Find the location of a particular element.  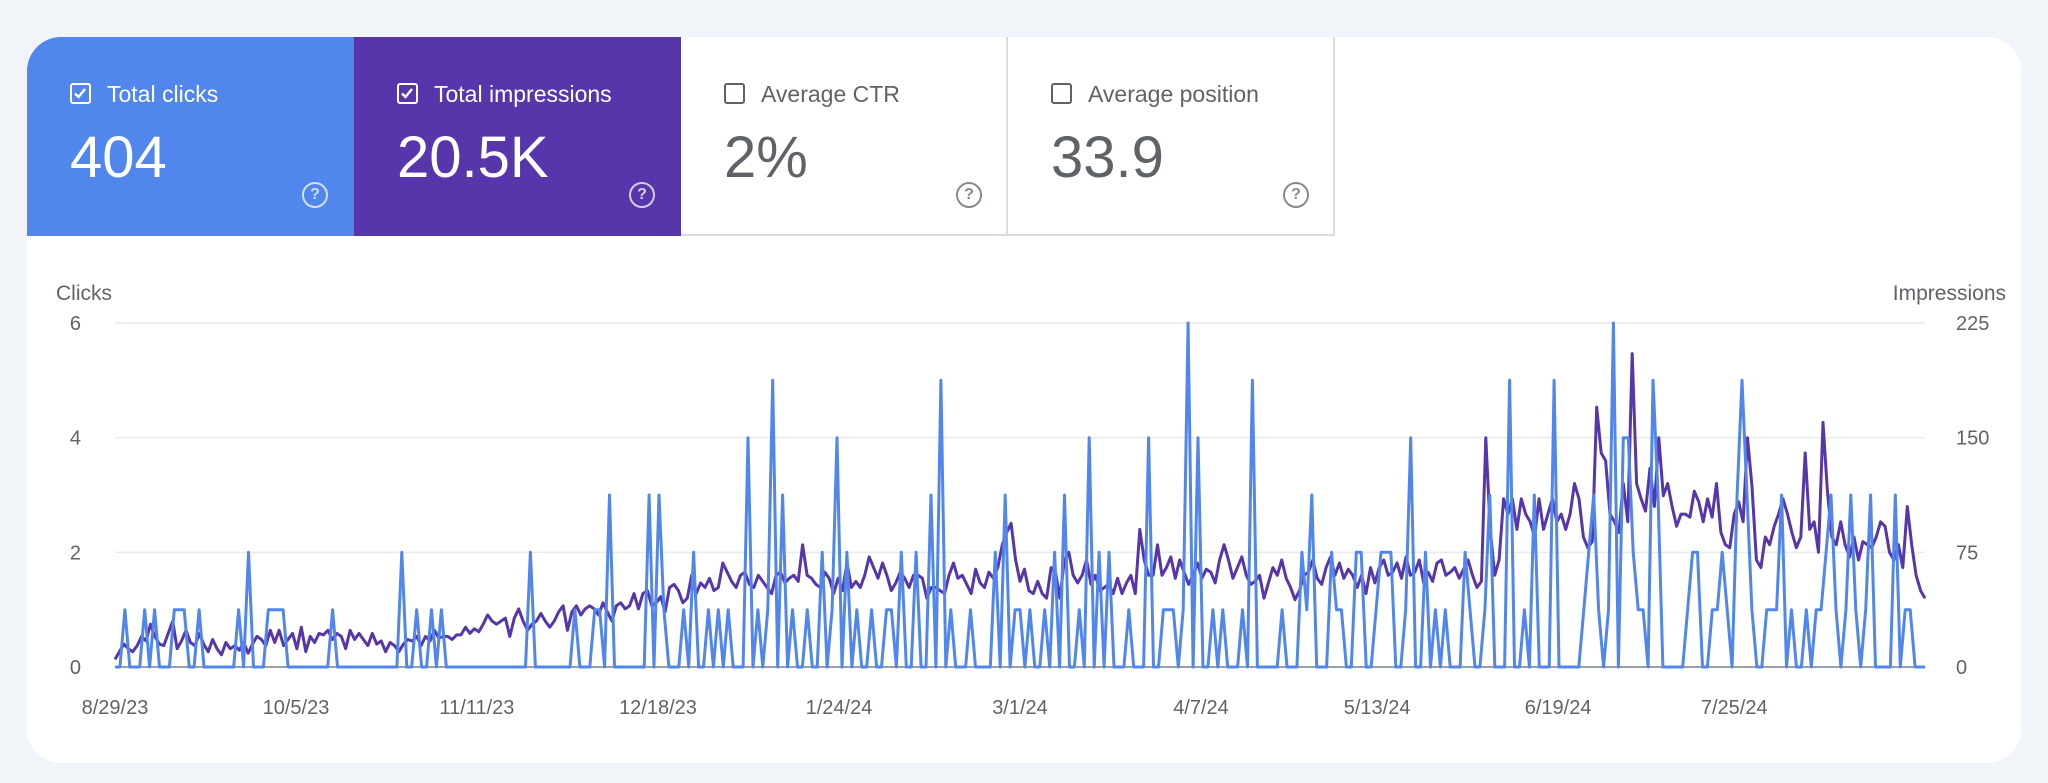

y-left-tick-label: 2 is located at coordinates (75, 553).